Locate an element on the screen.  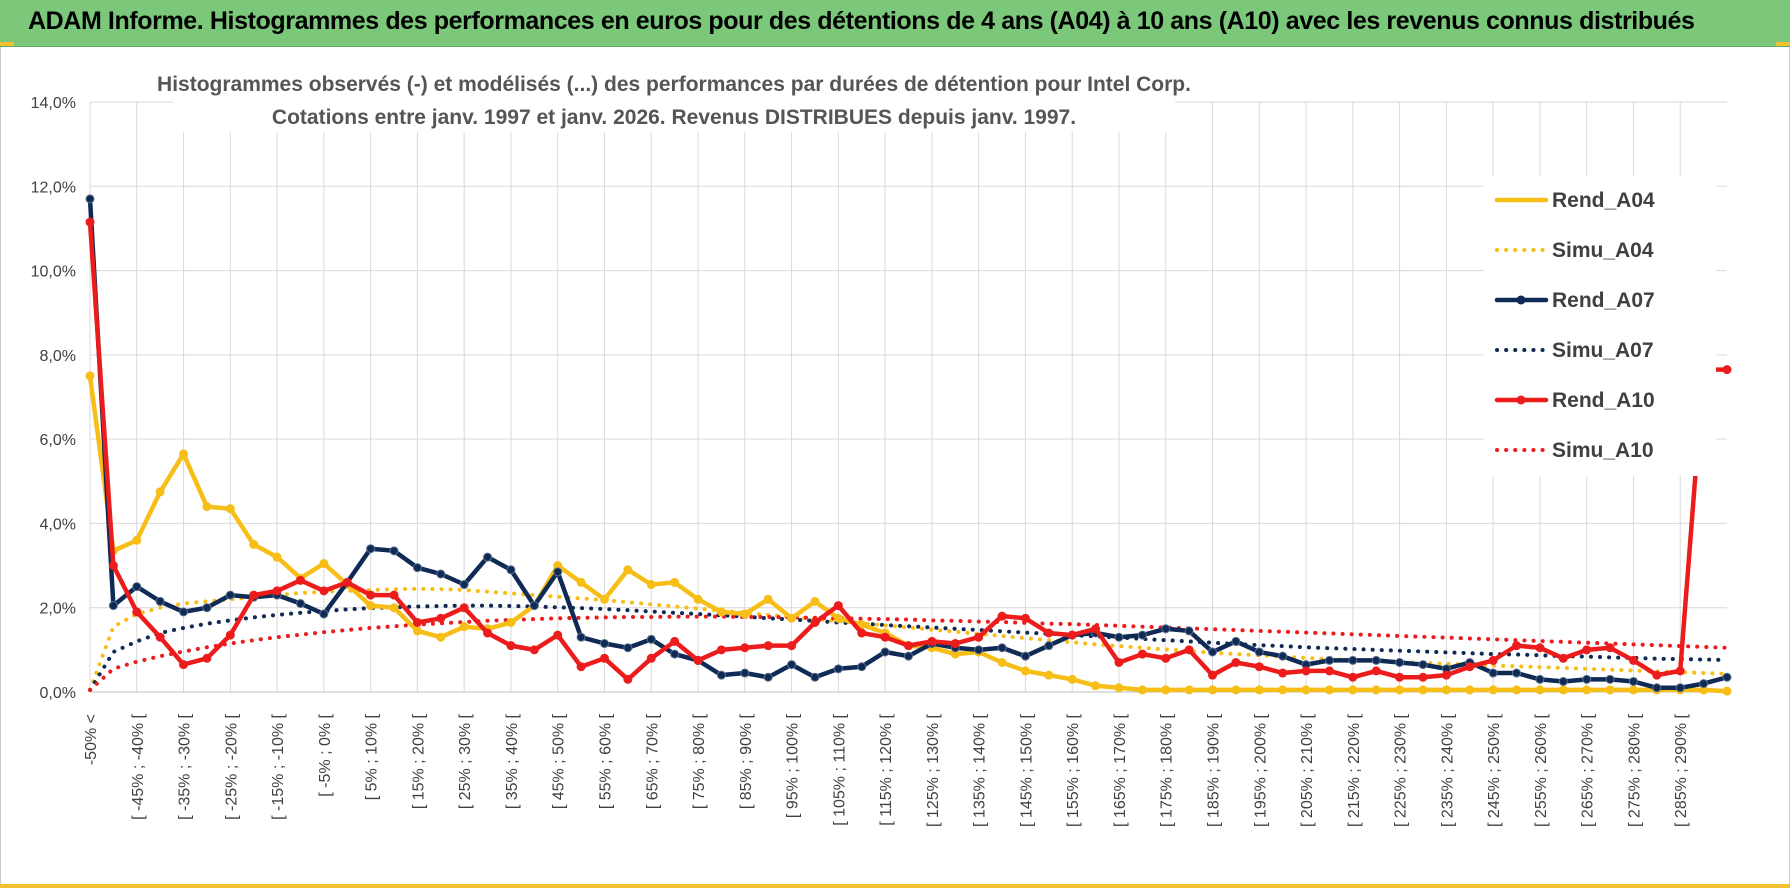
x-tick-label: [ 145% ; 150% [ is located at coordinates (1026, 770).